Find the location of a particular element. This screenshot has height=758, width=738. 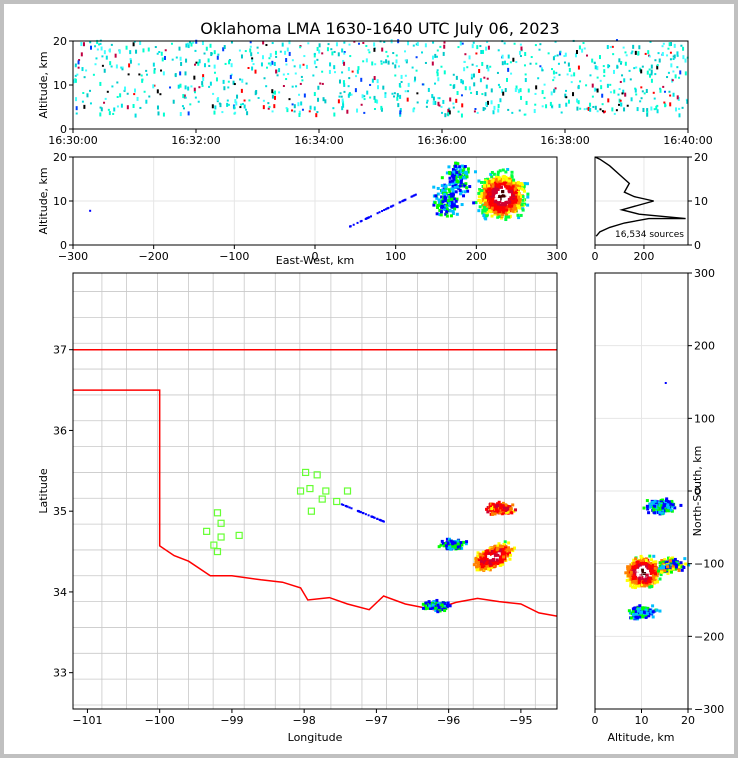

hist-y-tick-label: 20 is located at coordinates (701, 157).